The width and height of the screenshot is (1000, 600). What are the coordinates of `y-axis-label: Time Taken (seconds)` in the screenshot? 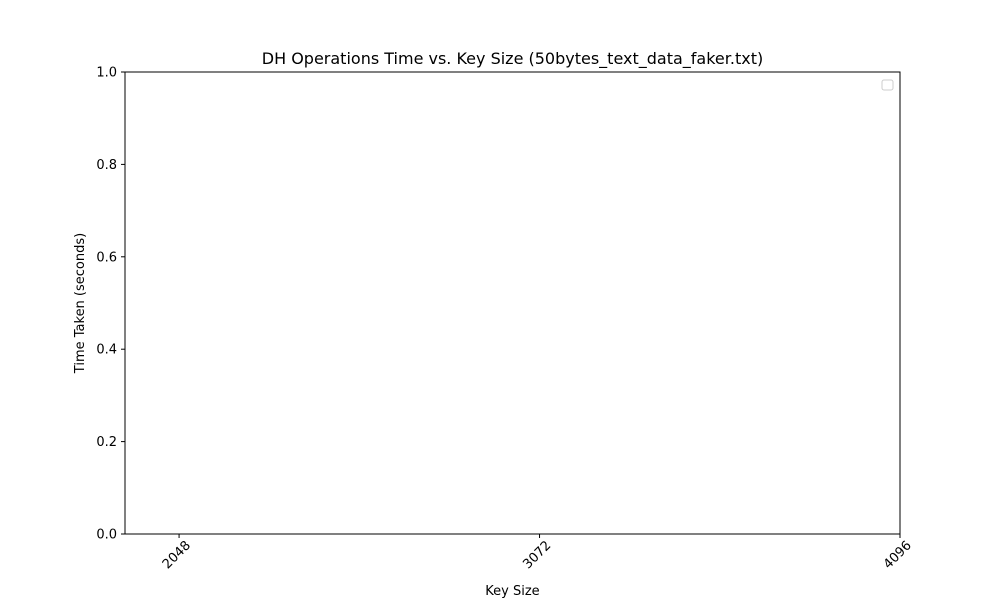 It's located at (80, 303).